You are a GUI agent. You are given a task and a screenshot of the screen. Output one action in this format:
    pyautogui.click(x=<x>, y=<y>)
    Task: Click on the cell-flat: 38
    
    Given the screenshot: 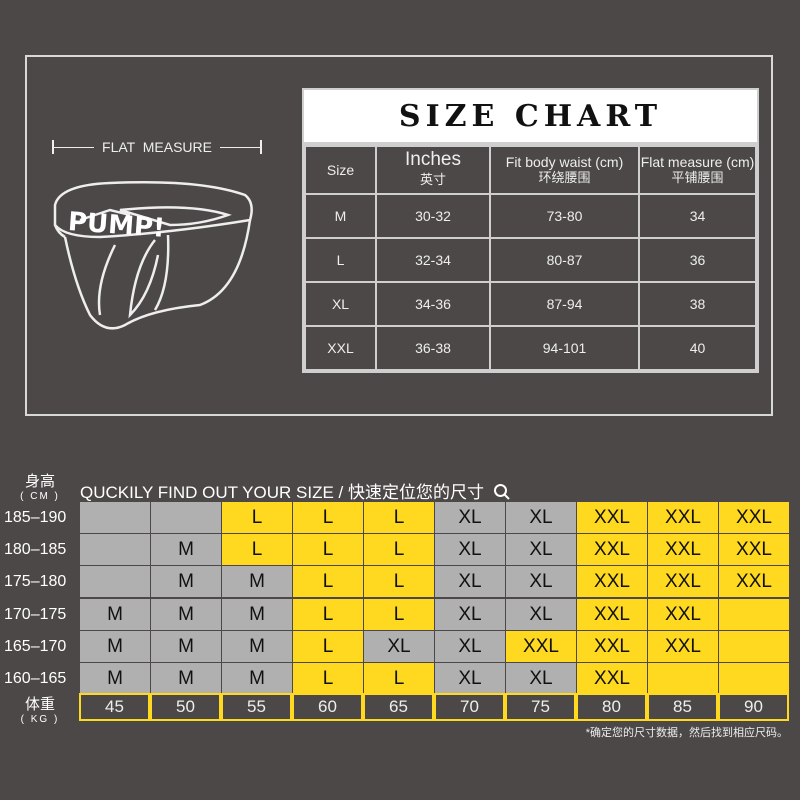 What is the action you would take?
    pyautogui.click(x=697, y=304)
    